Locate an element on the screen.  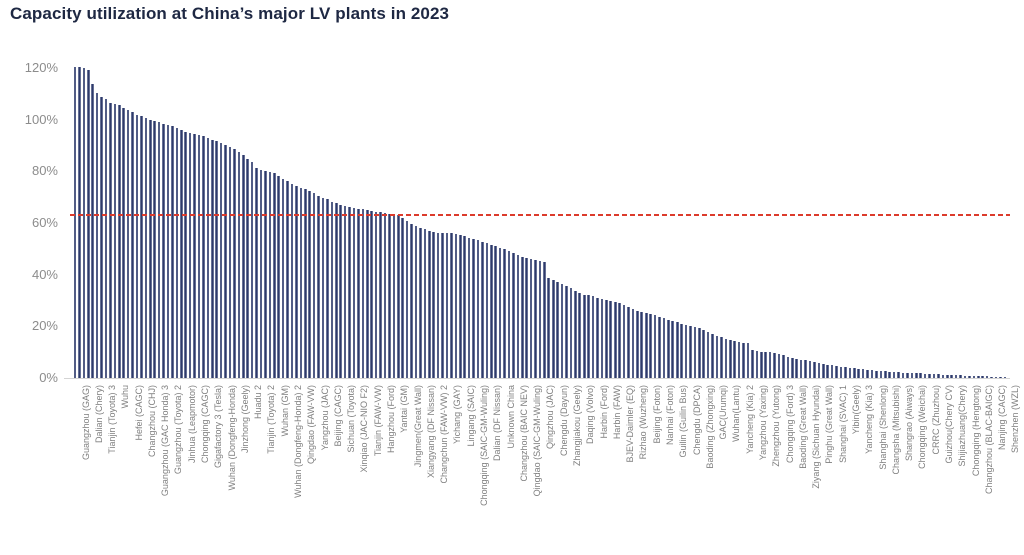
x-axis-label: Xinqiao (JAC-NIO F2) is located at coordinates (364, 429).